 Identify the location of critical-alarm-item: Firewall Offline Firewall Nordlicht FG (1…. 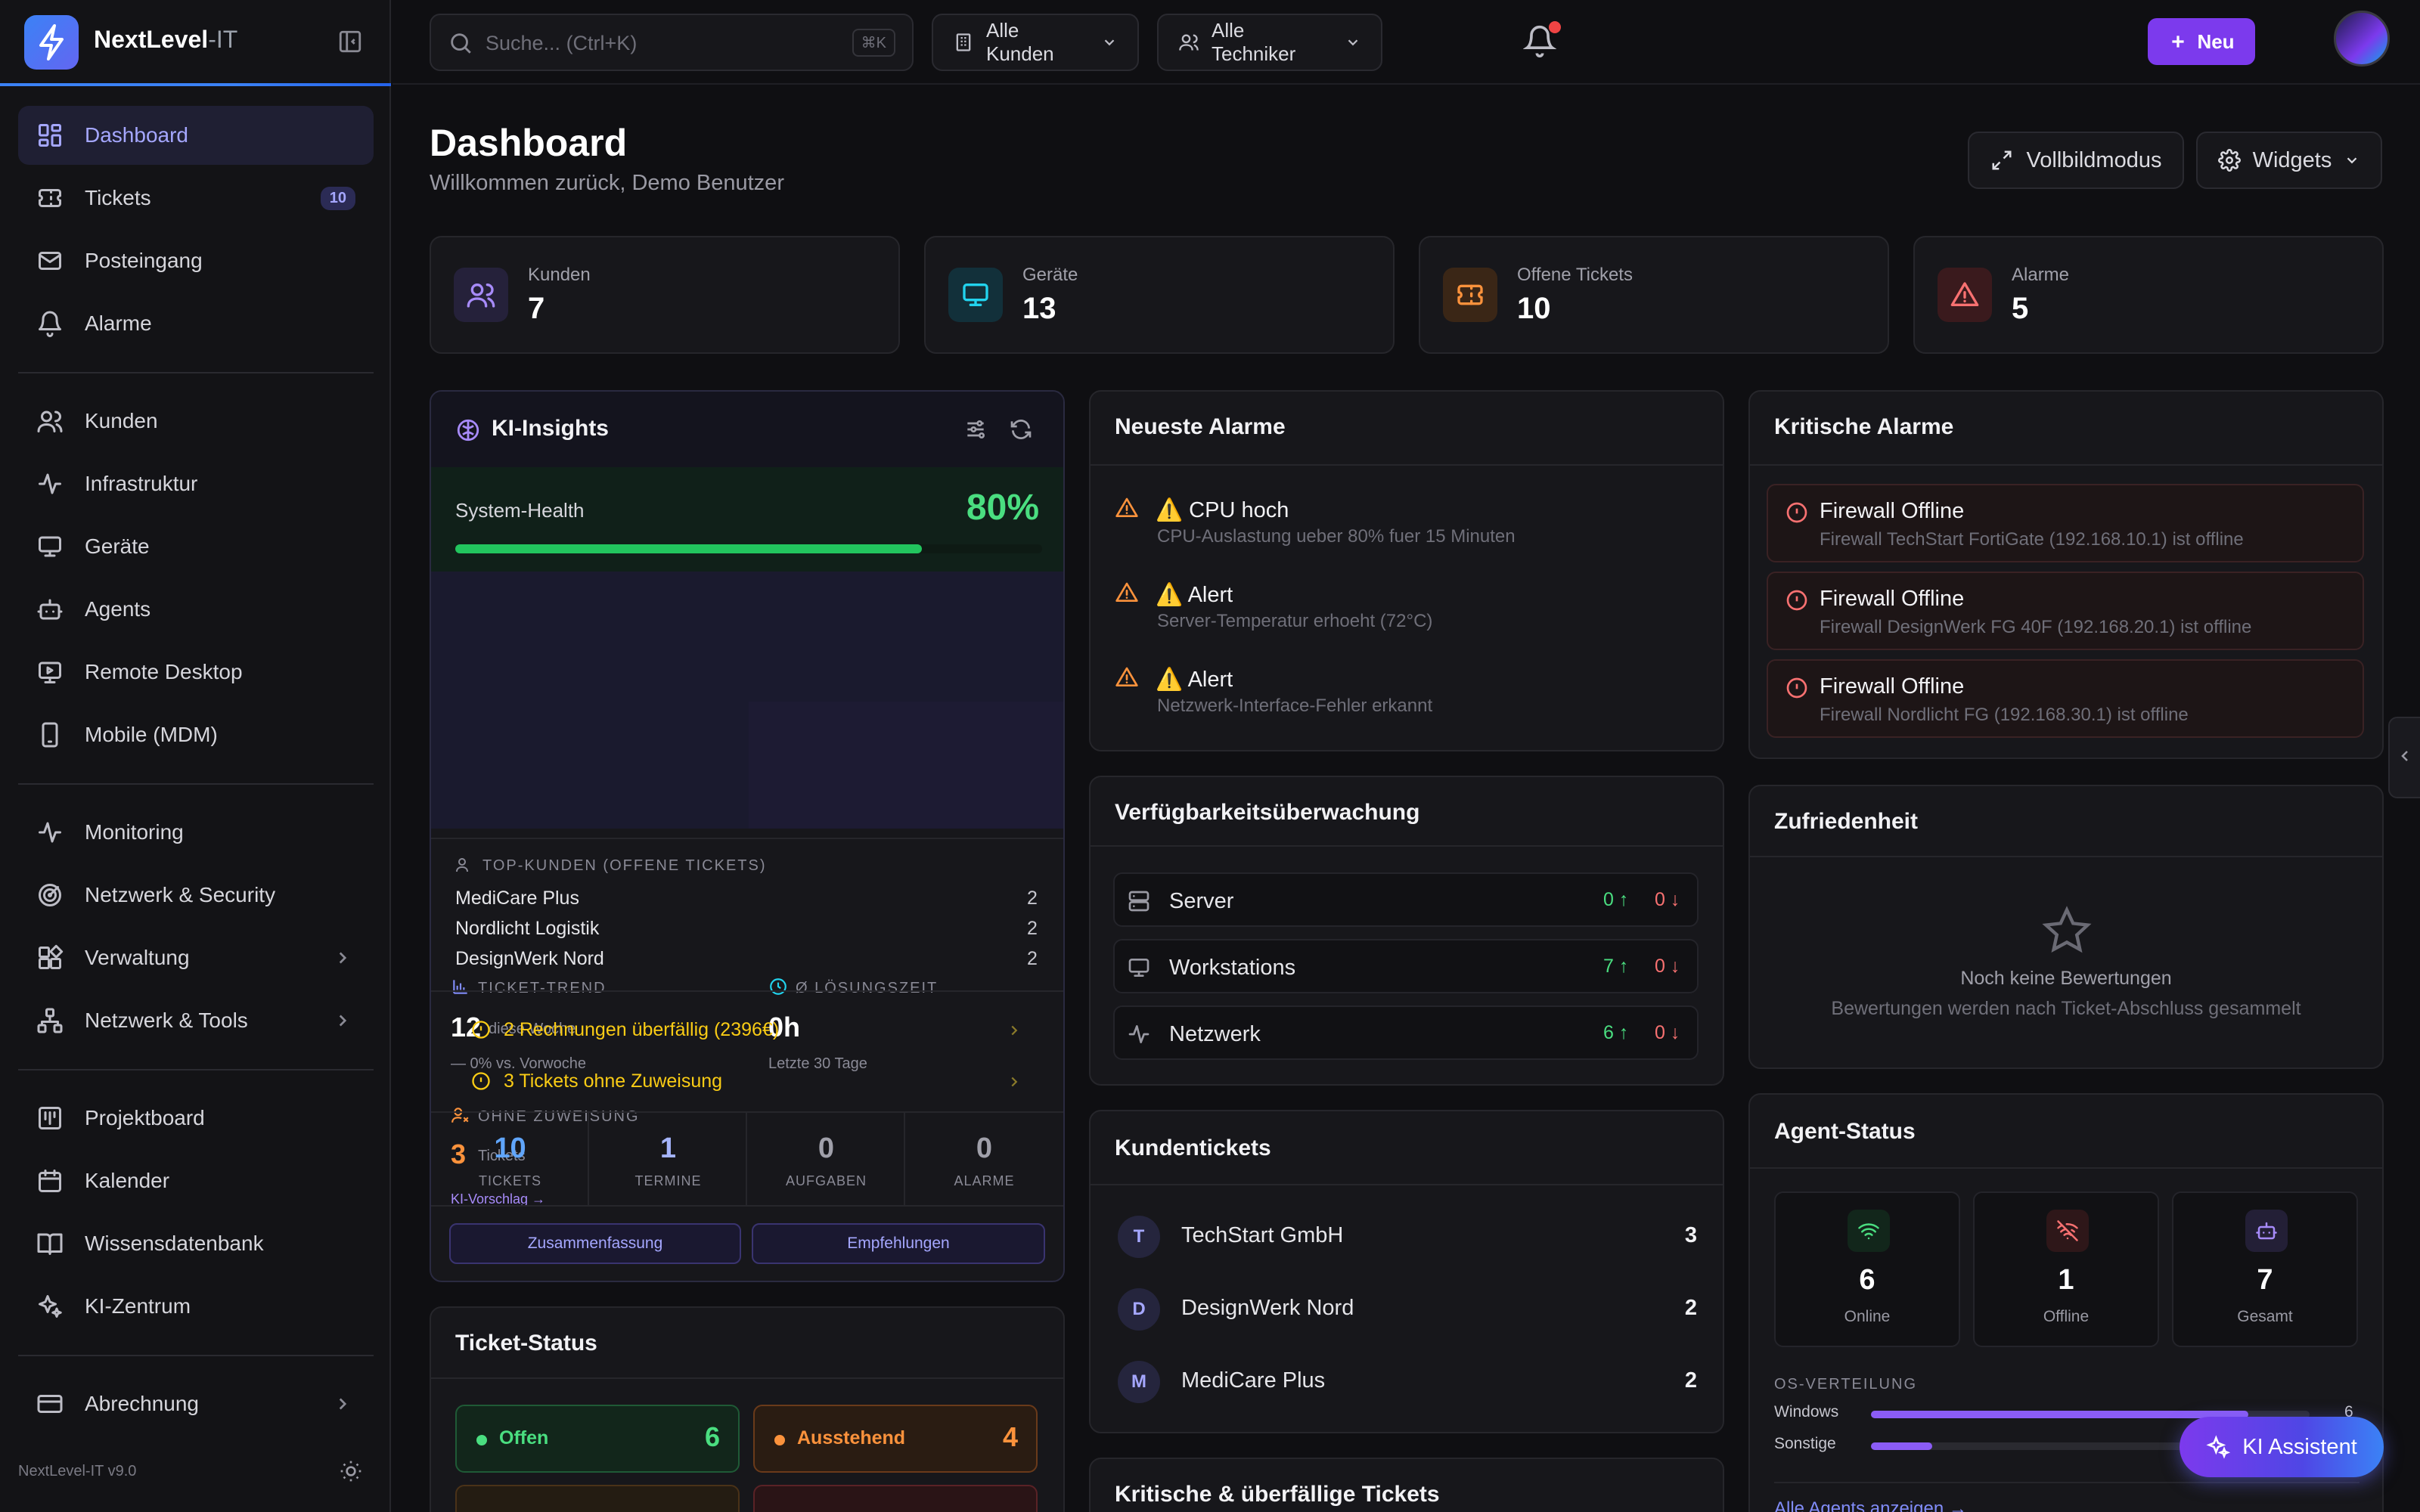
(2065, 698).